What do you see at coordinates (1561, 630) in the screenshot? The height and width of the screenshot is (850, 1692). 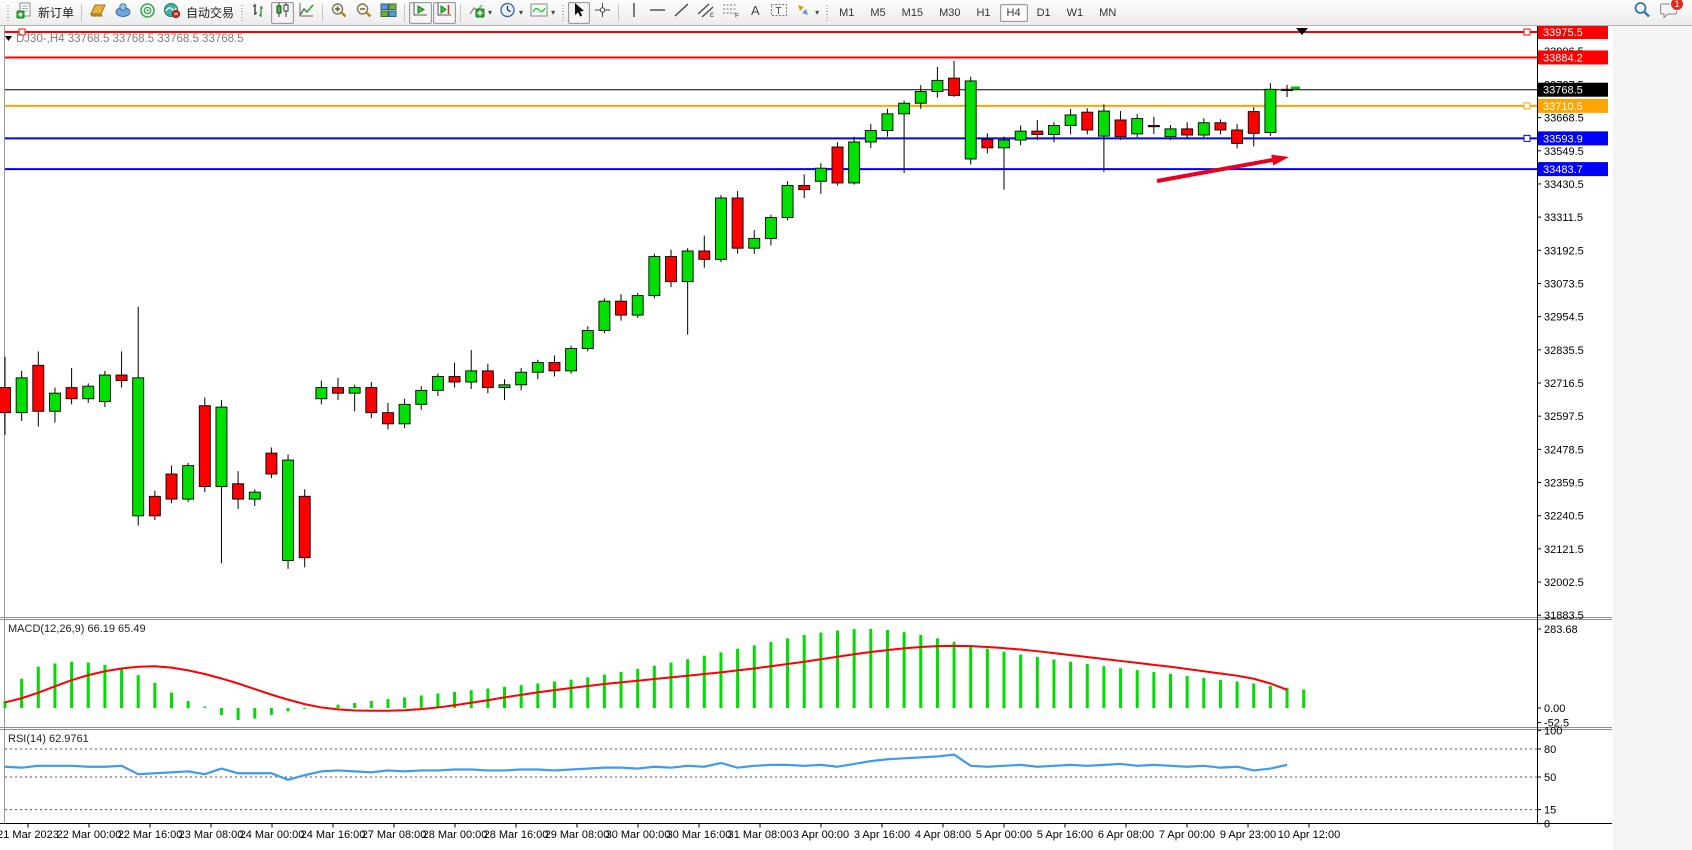 I see `macd-axis-label: 283.68` at bounding box center [1561, 630].